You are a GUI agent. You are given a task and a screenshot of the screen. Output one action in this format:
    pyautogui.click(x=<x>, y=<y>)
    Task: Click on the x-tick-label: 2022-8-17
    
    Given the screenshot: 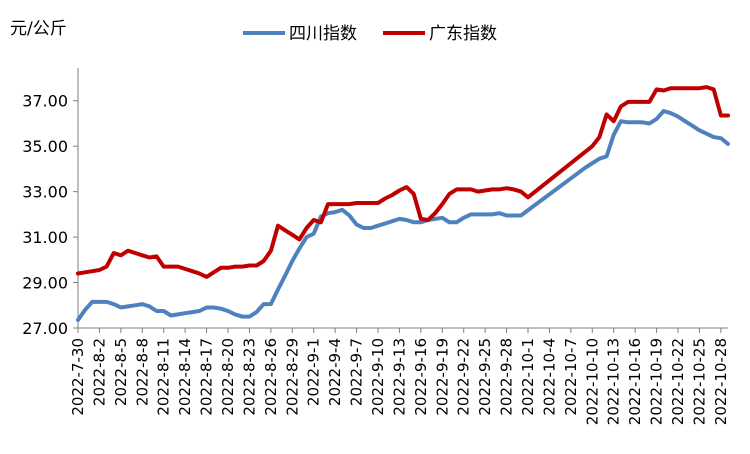 What is the action you would take?
    pyautogui.click(x=207, y=377)
    